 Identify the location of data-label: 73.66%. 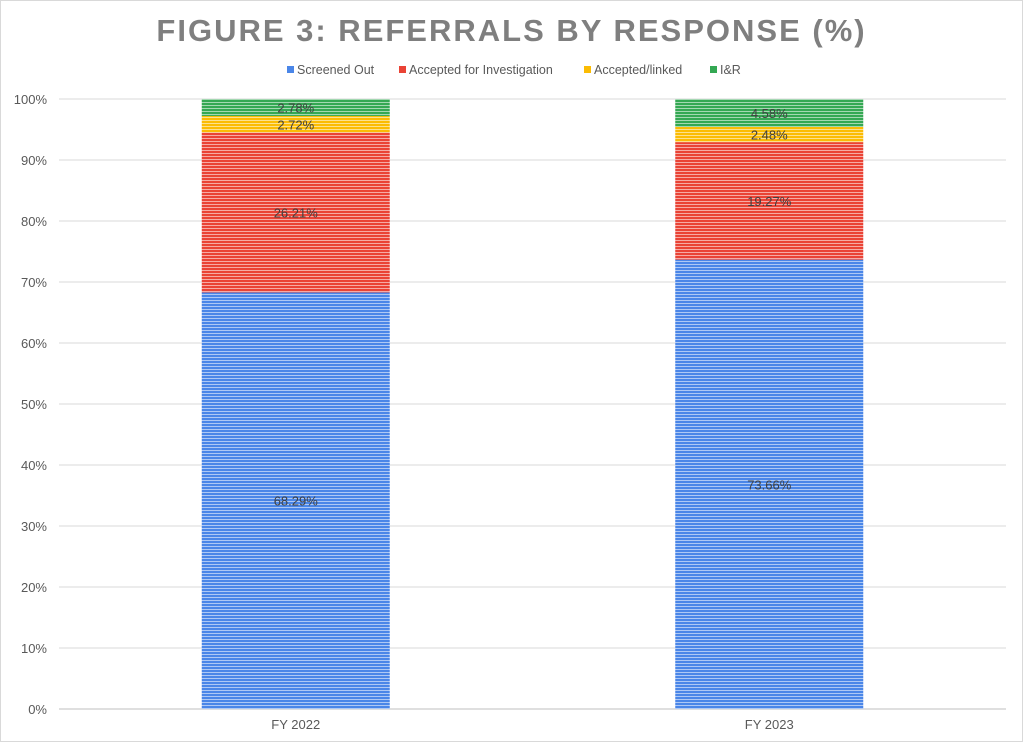
(769, 484).